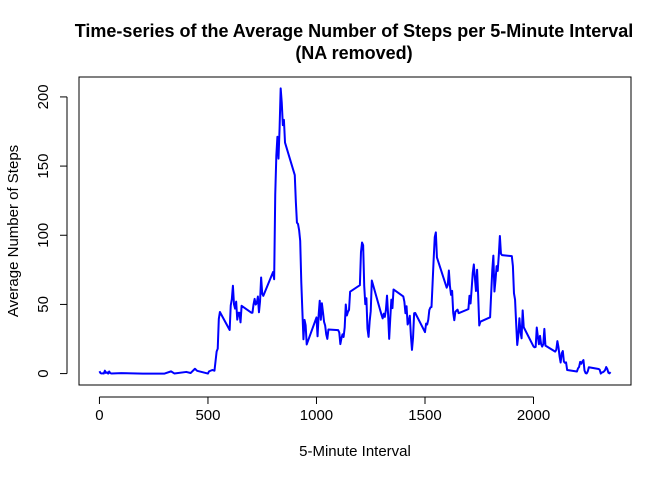 The width and height of the screenshot is (672, 480). I want to click on y-tick-label: 150, so click(43, 166).